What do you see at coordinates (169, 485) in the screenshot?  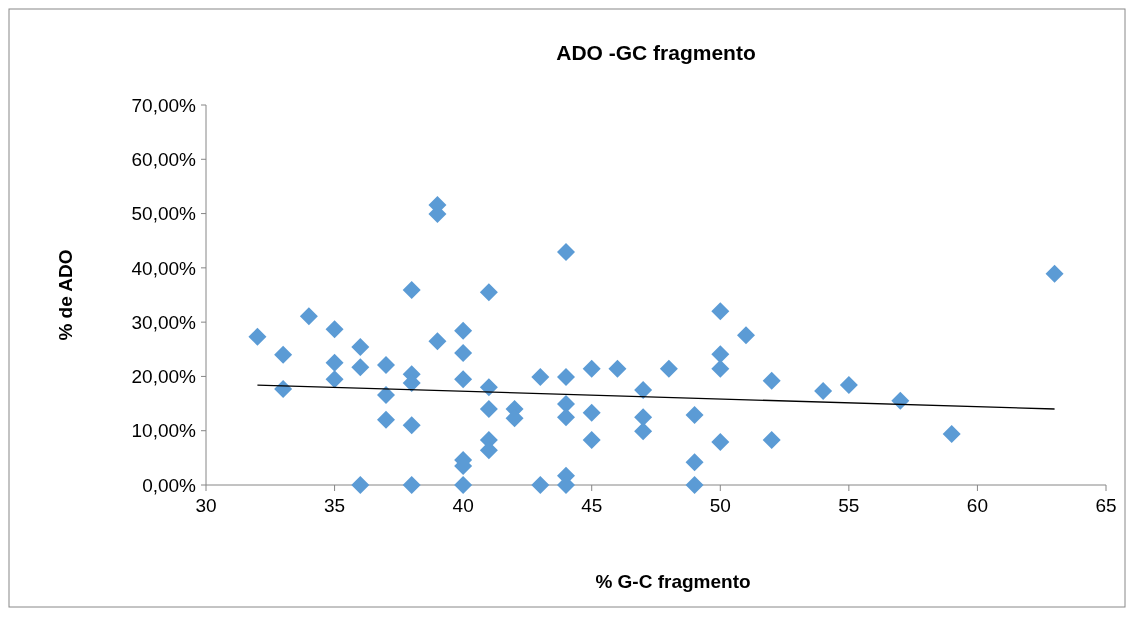 I see `y-tick-label: 0,00%` at bounding box center [169, 485].